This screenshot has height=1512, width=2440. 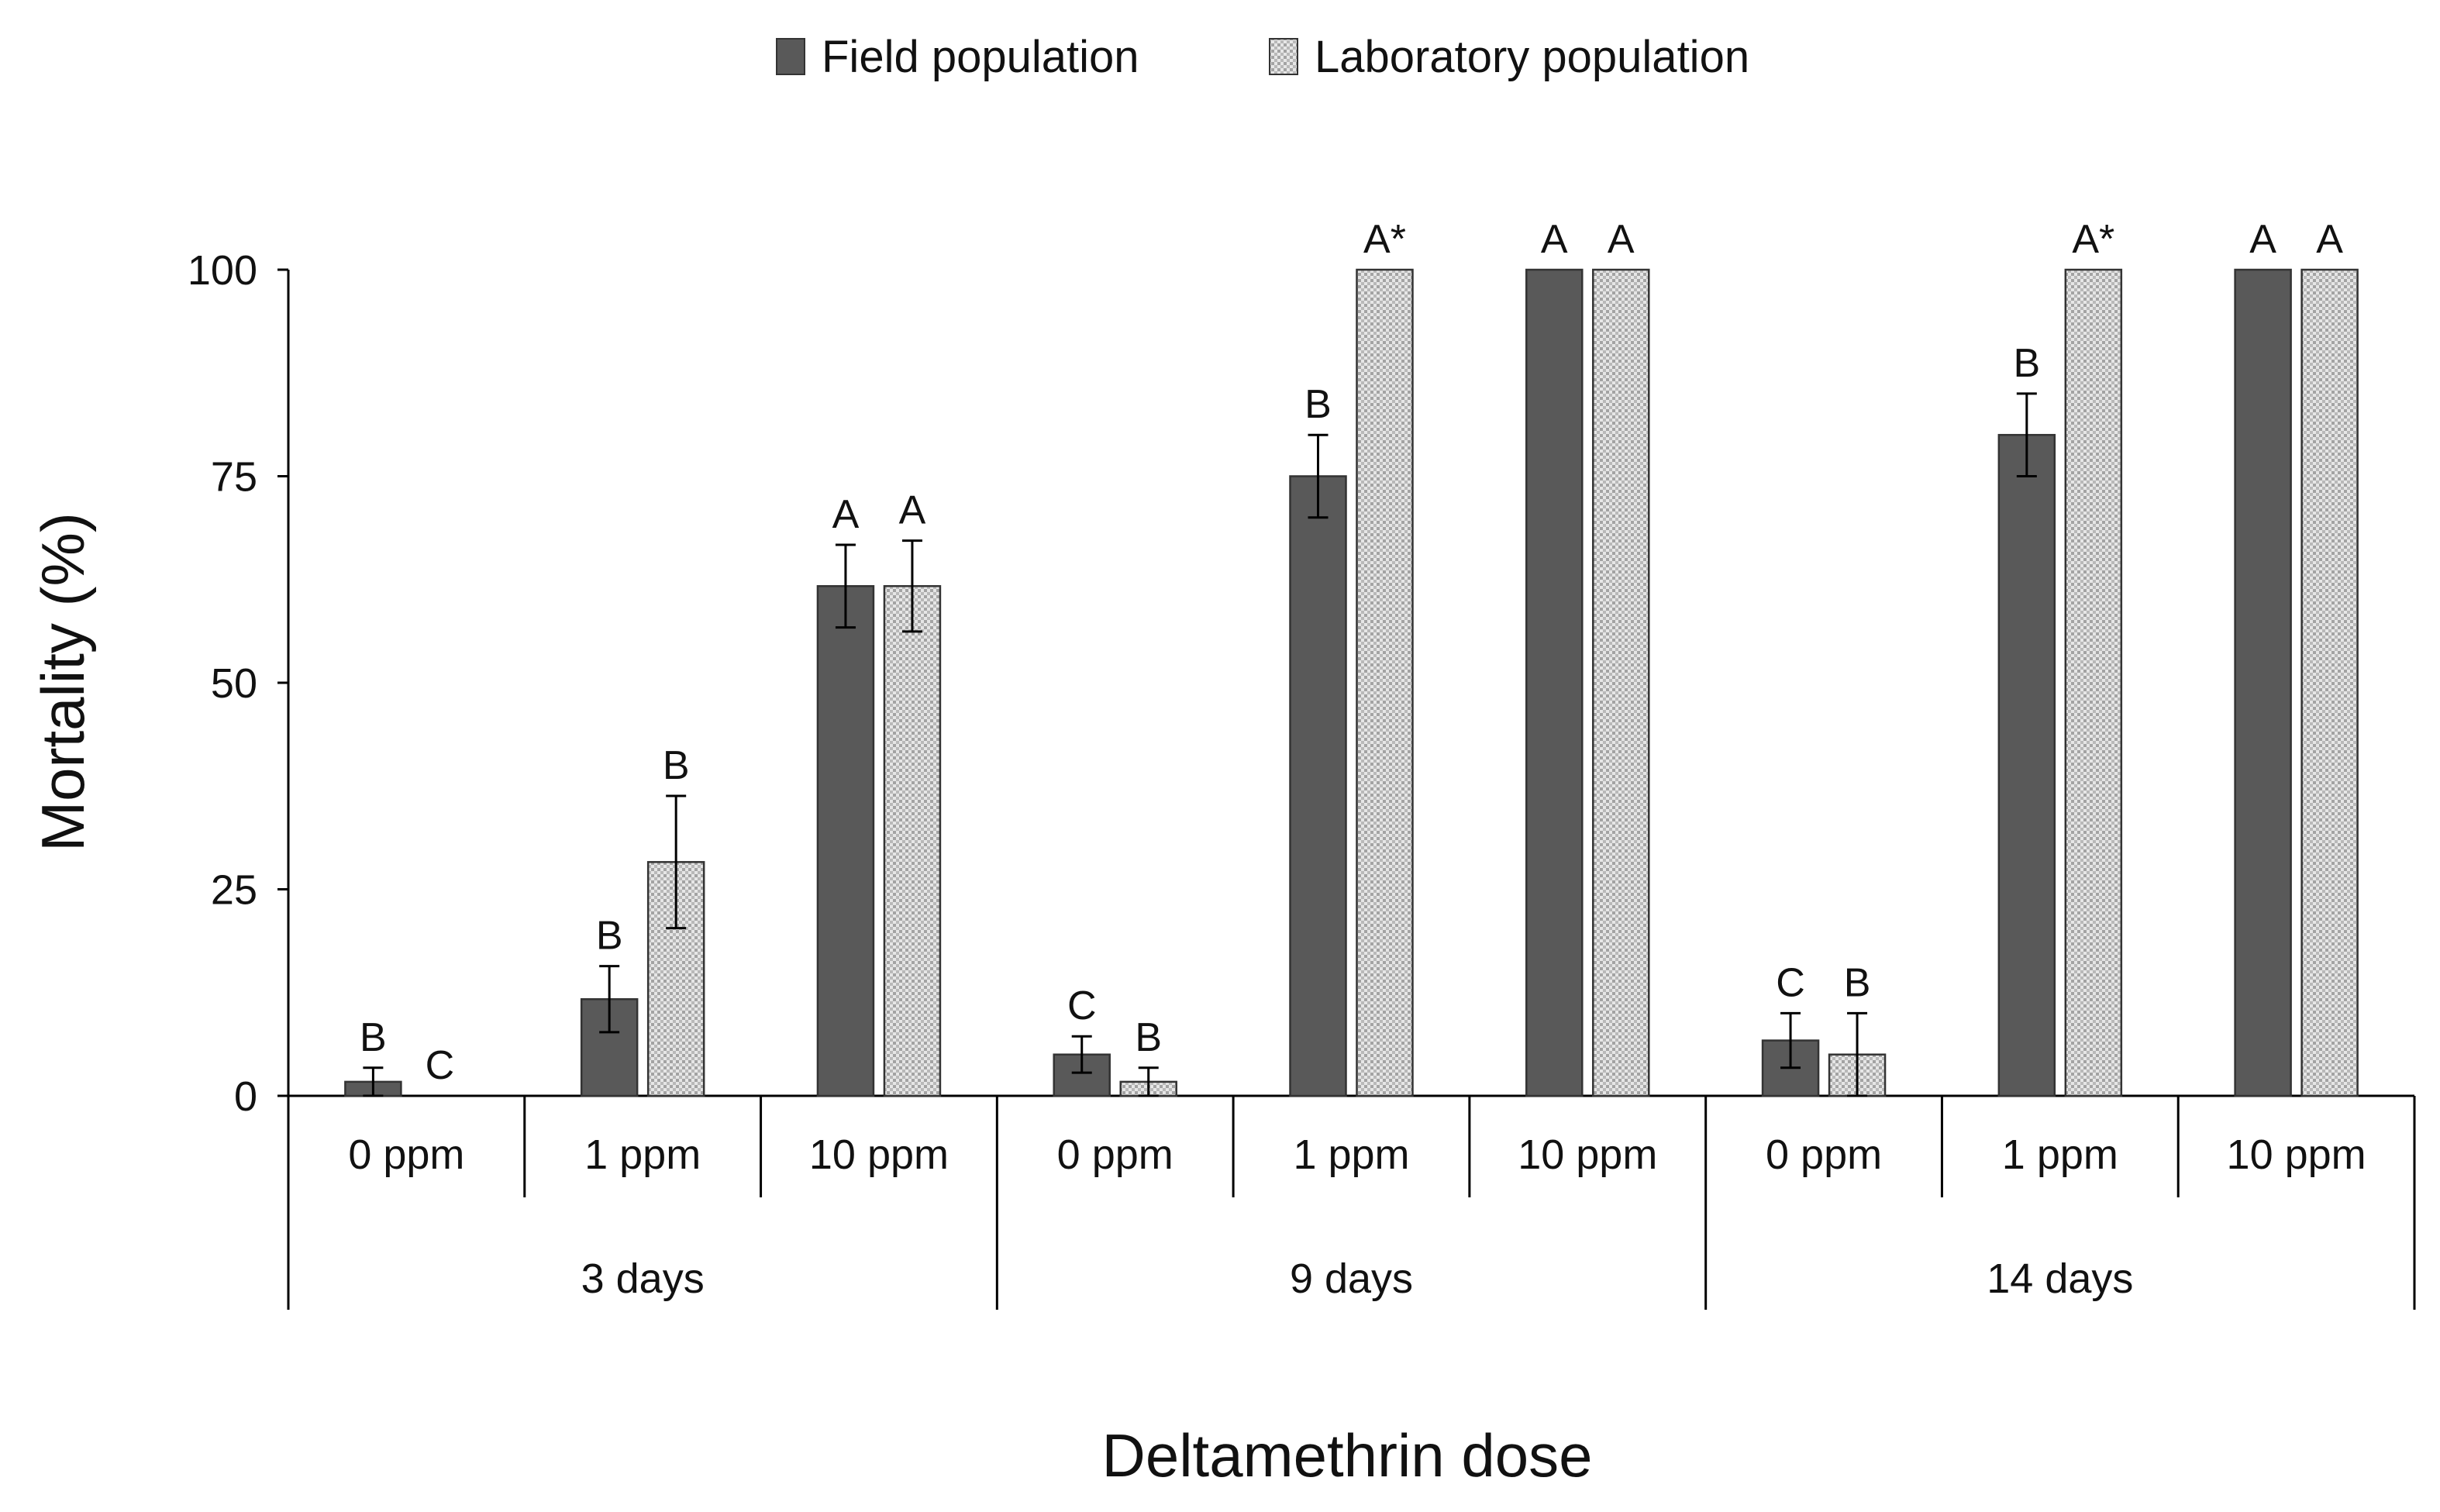 What do you see at coordinates (1532, 57) in the screenshot?
I see `legend-label-laboratory: Laboratory population` at bounding box center [1532, 57].